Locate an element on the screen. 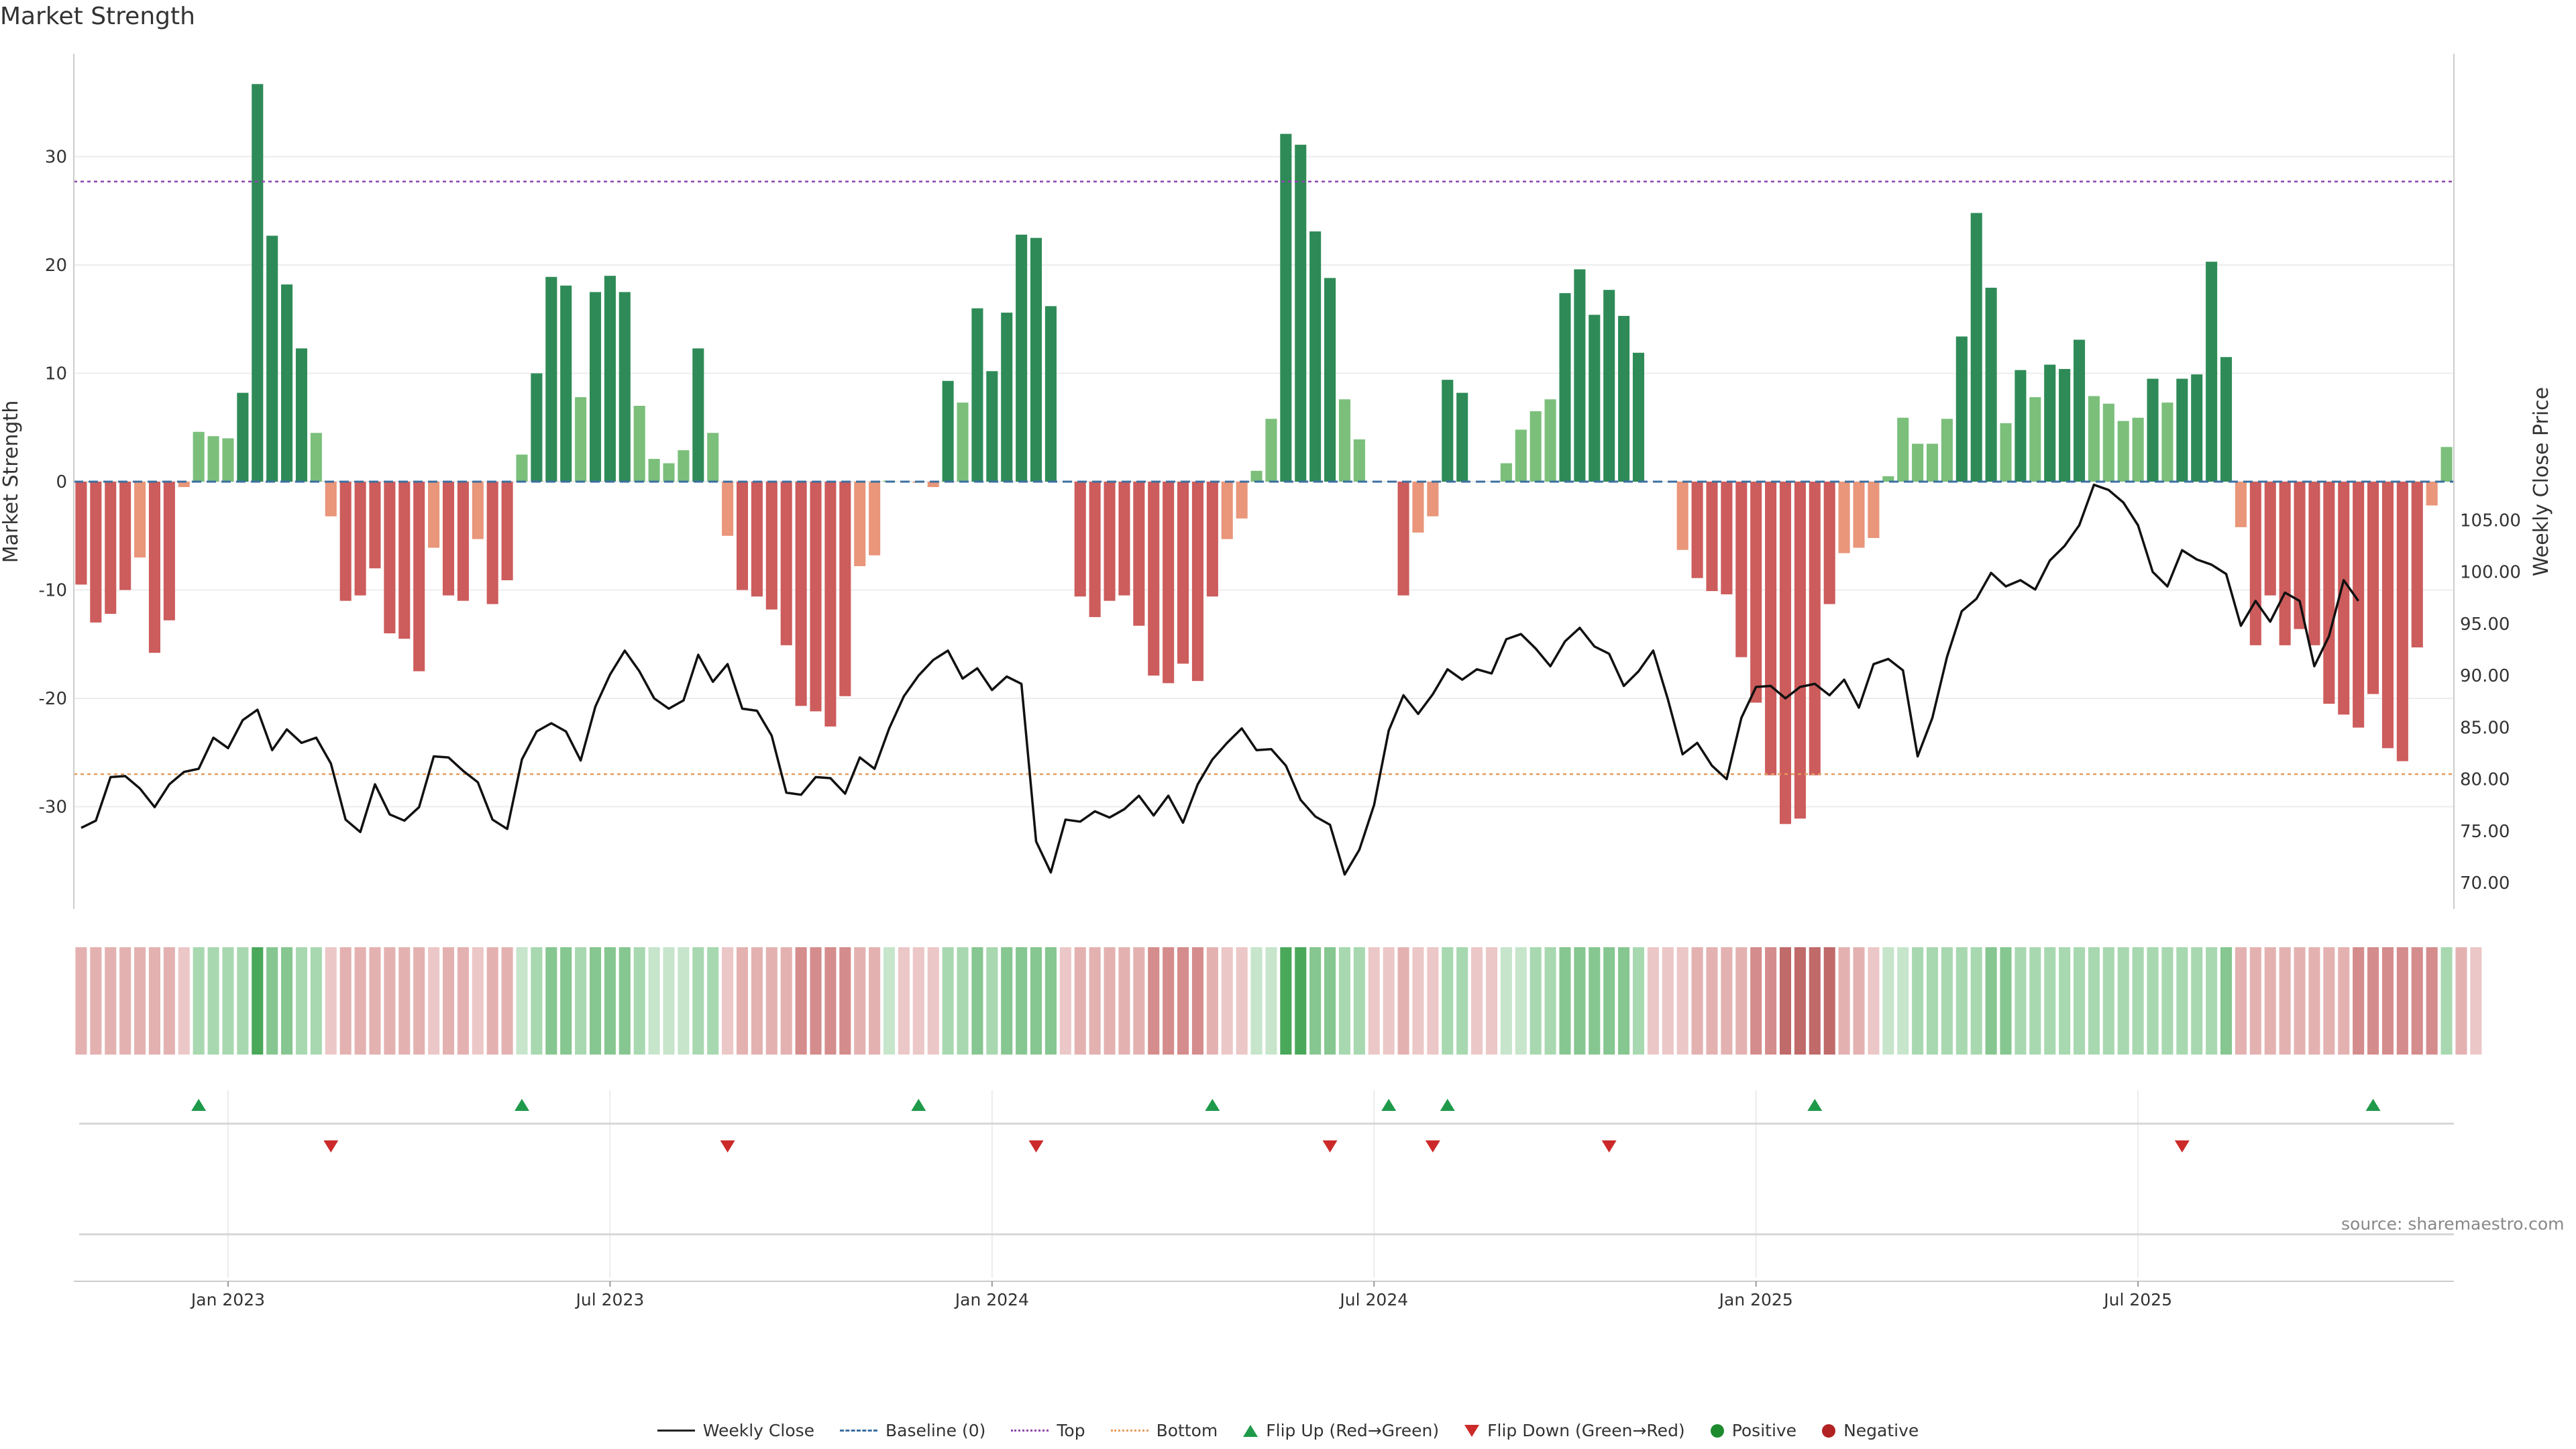 The width and height of the screenshot is (2576, 1449). legend-positive: Positive is located at coordinates (1753, 1430).